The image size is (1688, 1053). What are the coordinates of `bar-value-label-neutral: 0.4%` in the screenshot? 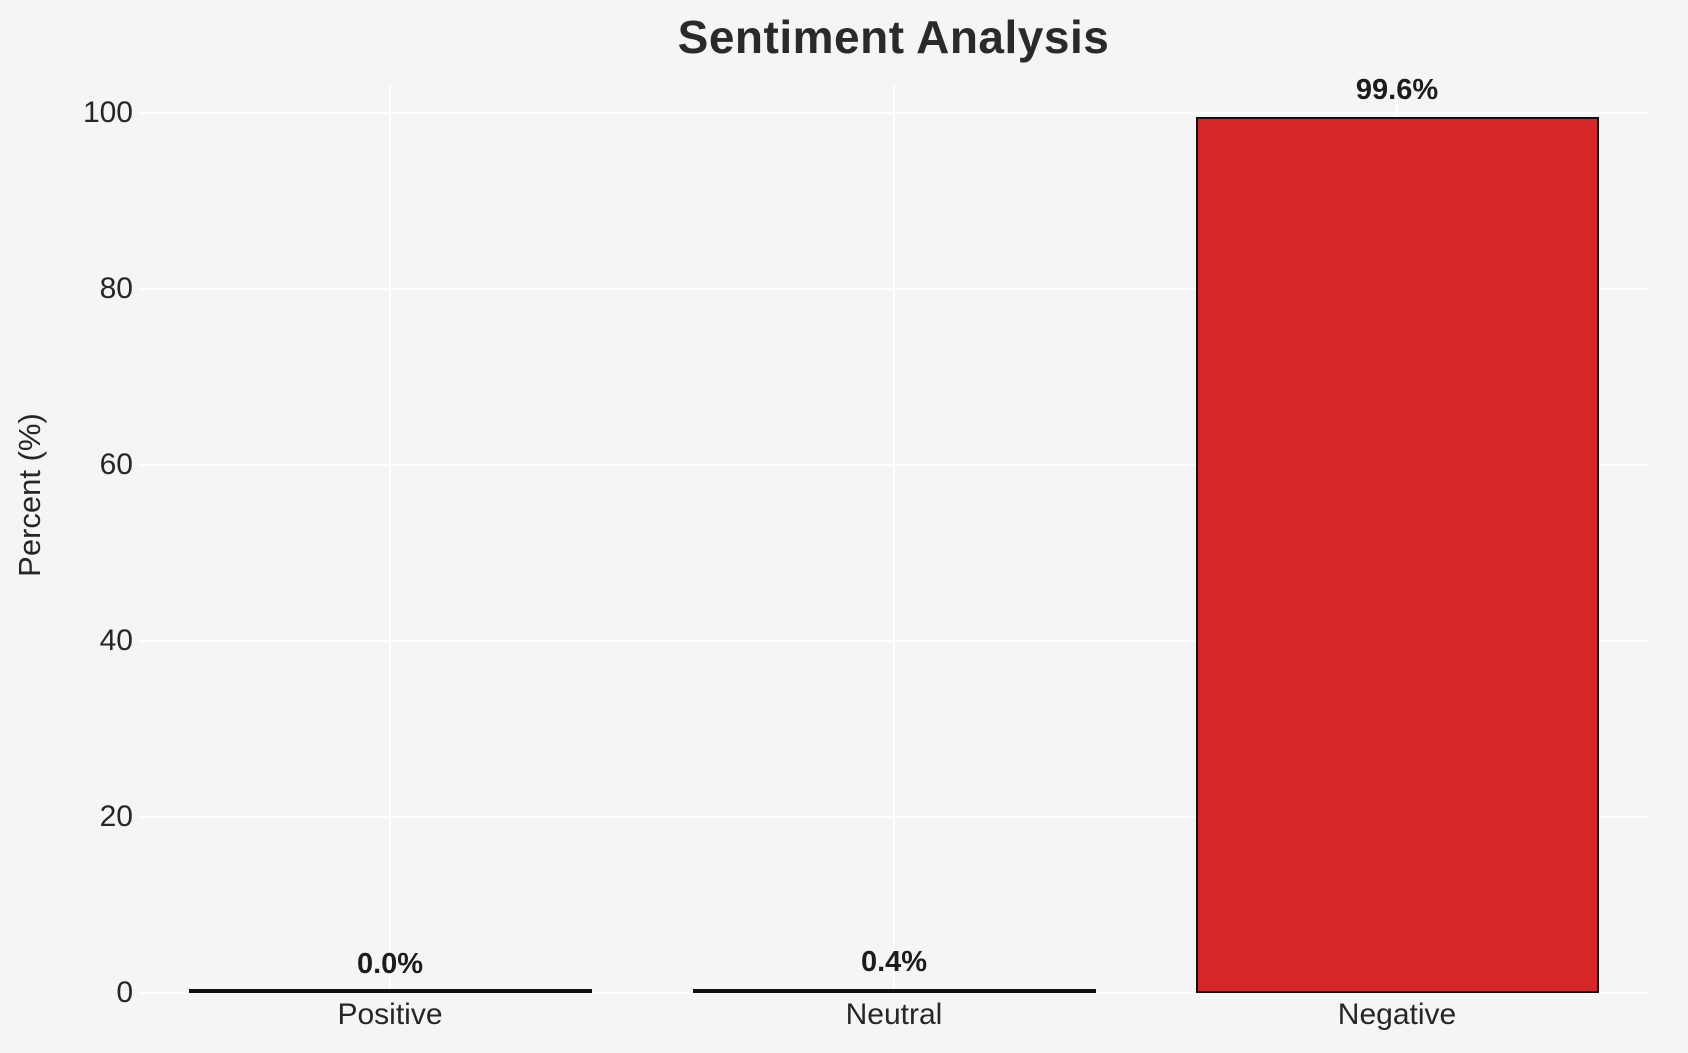 It's located at (894, 962).